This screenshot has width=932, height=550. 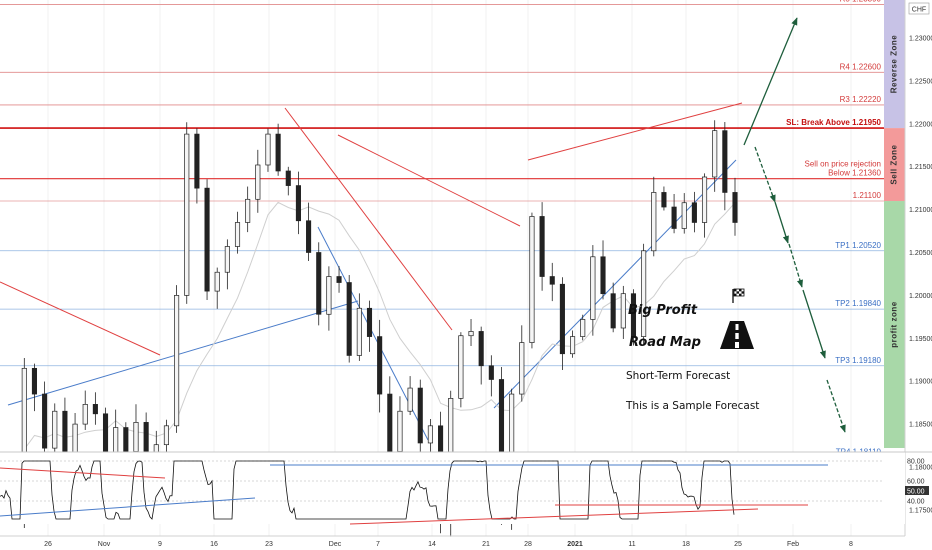 I want to click on oscillator-tick-label: 60.00, so click(x=916, y=482).